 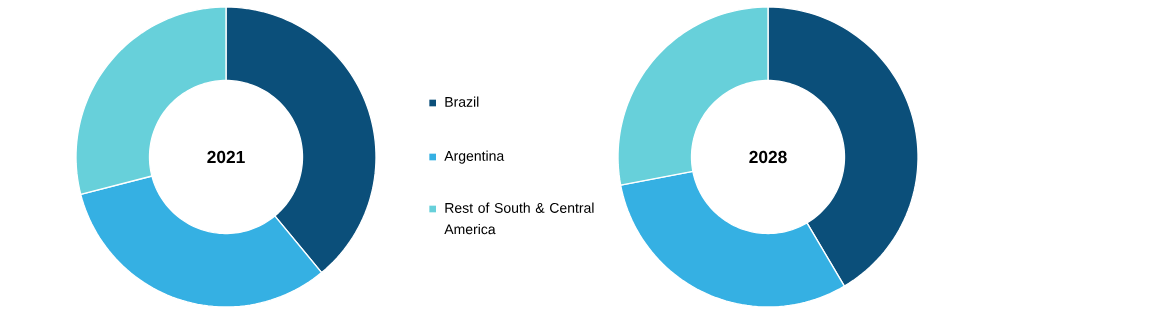 What do you see at coordinates (768, 157) in the screenshot?
I see `text: 2028` at bounding box center [768, 157].